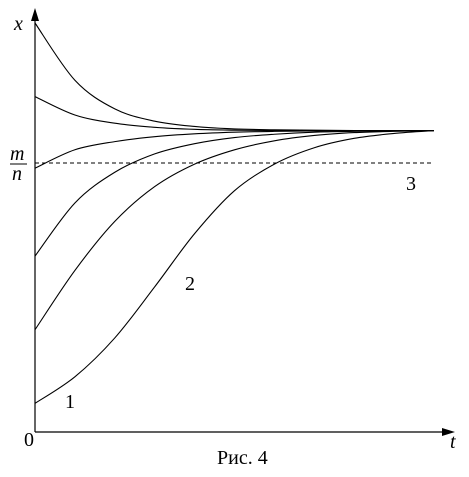 Image resolution: width=469 pixels, height=477 pixels. I want to click on x-axis-arrow, so click(448, 432).